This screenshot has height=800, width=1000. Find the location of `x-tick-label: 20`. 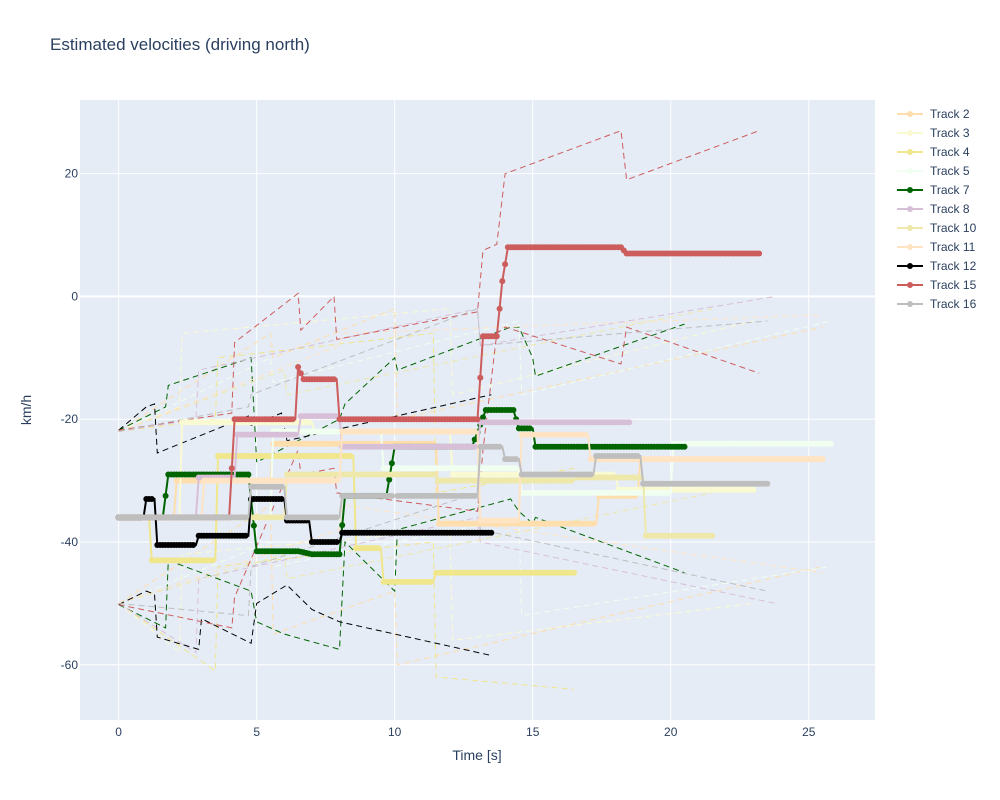

x-tick-label: 20 is located at coordinates (671, 732).